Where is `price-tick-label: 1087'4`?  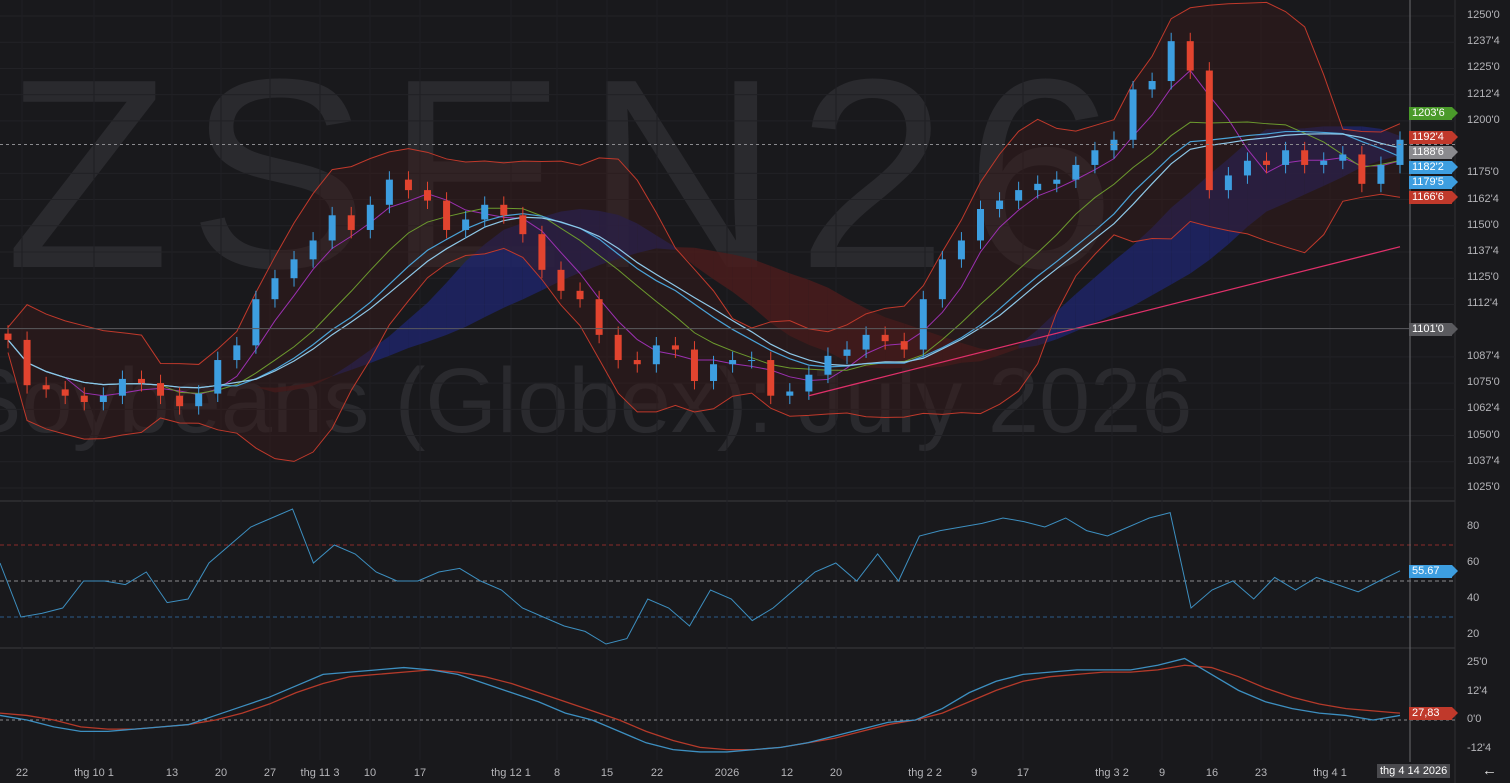
price-tick-label: 1087'4 is located at coordinates (1483, 355).